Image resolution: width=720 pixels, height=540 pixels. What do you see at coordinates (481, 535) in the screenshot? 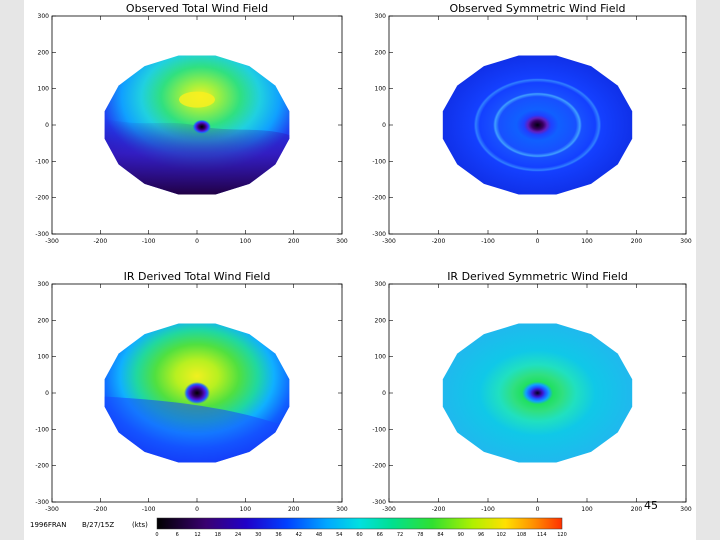
I see `colorbar-tick-label: 96` at bounding box center [481, 535].